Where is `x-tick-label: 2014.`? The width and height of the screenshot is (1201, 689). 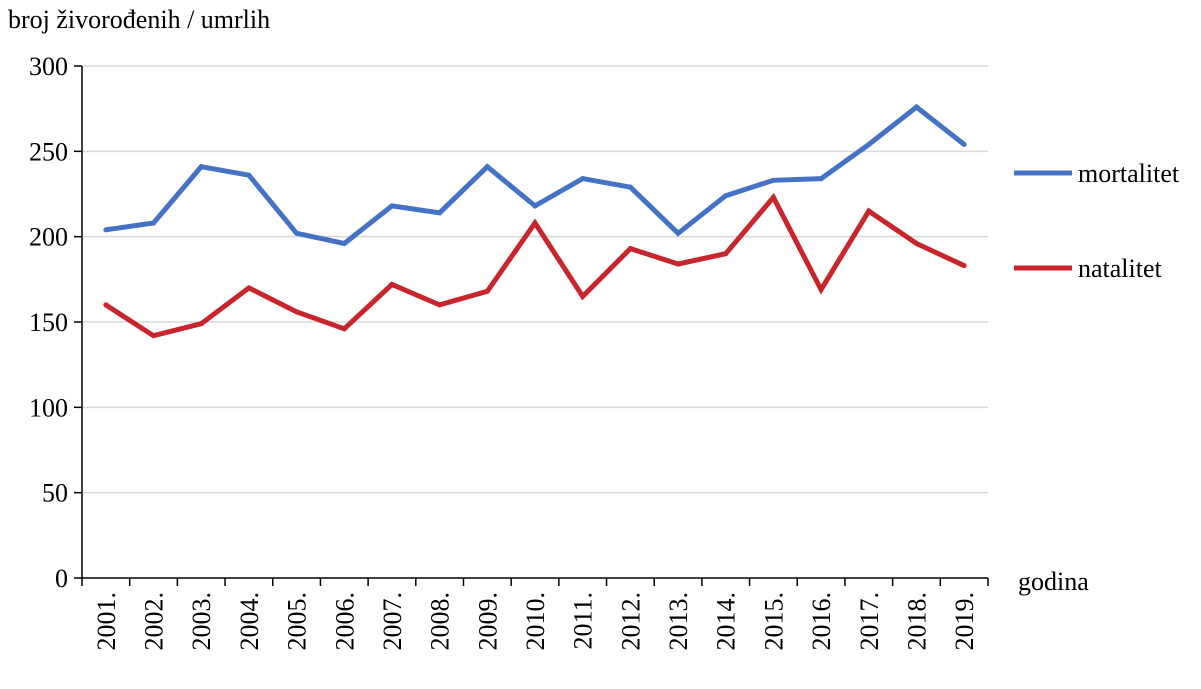
x-tick-label: 2014. is located at coordinates (726, 621).